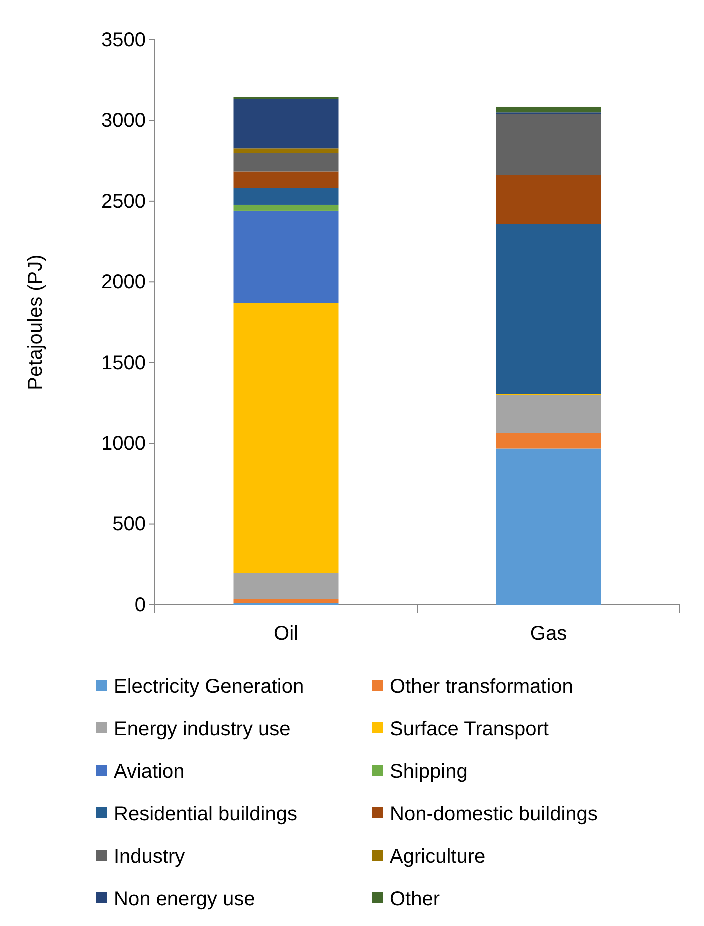 This screenshot has width=704, height=926. Describe the element at coordinates (124, 443) in the screenshot. I see `y-tick-label: 1000` at that location.